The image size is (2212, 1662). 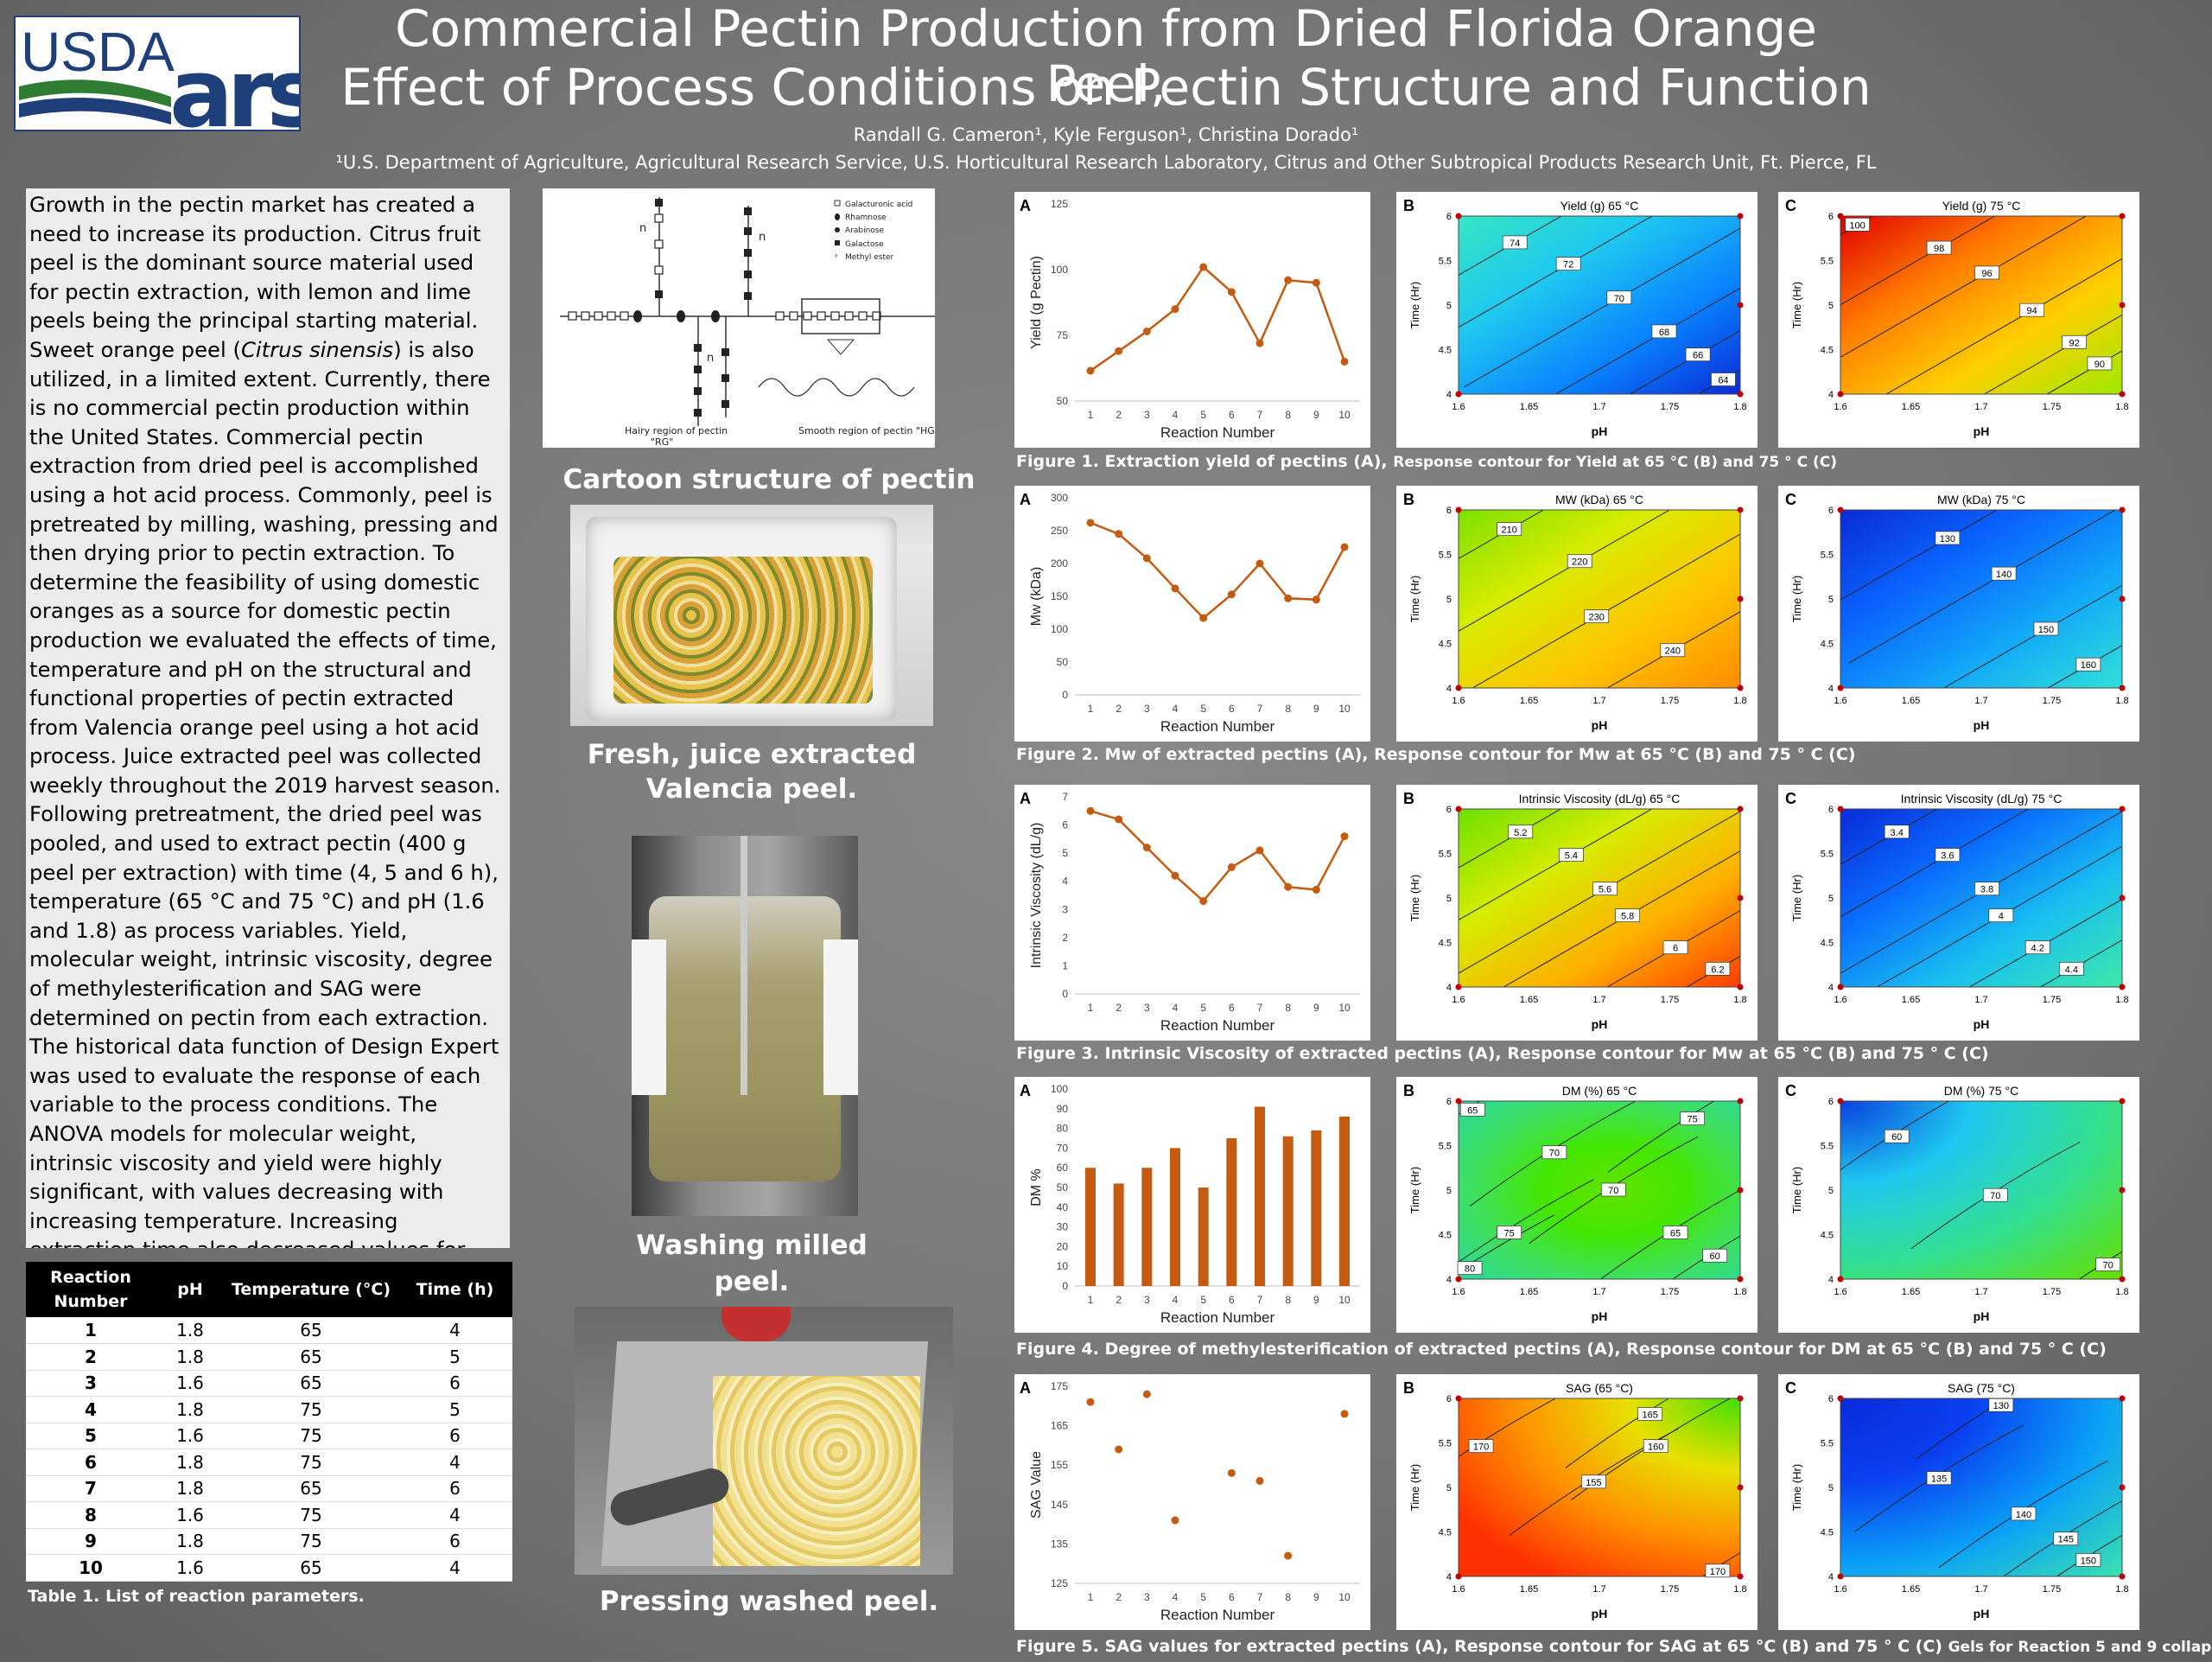 What do you see at coordinates (1599, 1091) in the screenshot?
I see `contour-title: DM (%) 65 °C` at bounding box center [1599, 1091].